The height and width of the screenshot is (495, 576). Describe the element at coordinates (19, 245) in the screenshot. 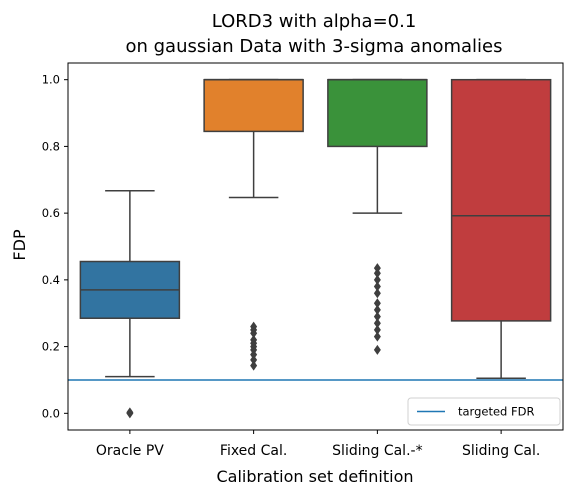

I see `y-axis-label: FDP` at that location.